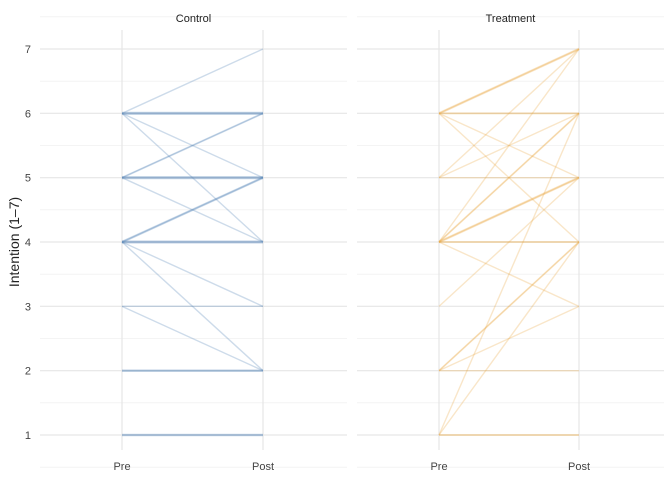 This screenshot has width=672, height=485. Describe the element at coordinates (511, 19) in the screenshot. I see `panel-strip-label: Treatment` at that location.